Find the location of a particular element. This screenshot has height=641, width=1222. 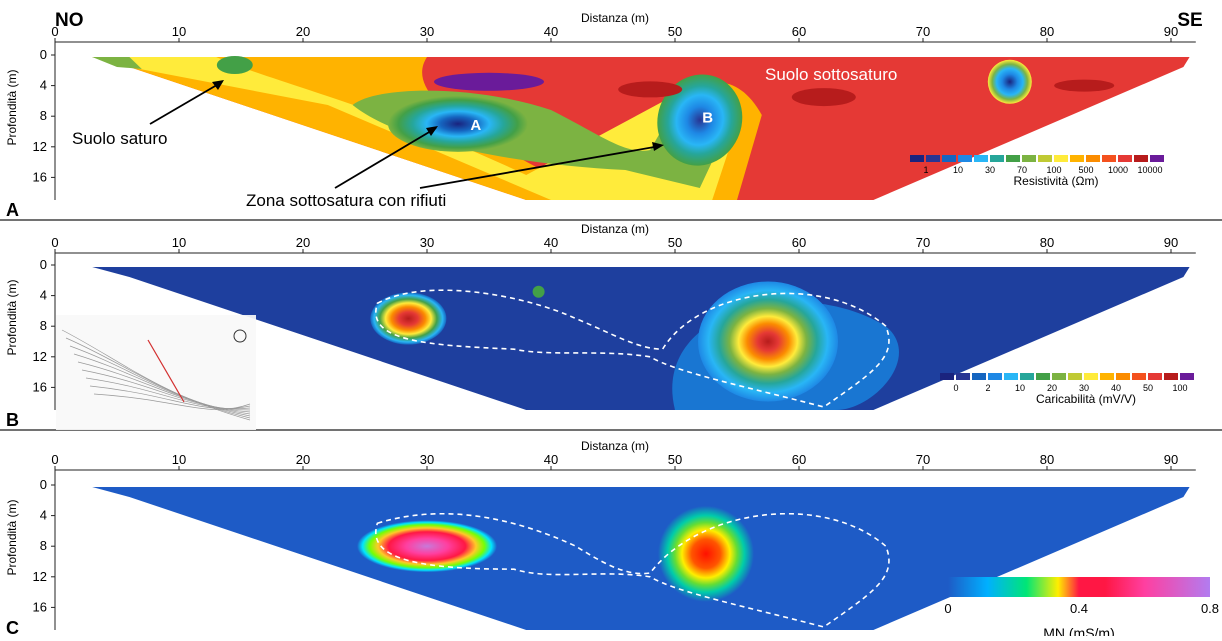

panel-label: B is located at coordinates (12, 420).